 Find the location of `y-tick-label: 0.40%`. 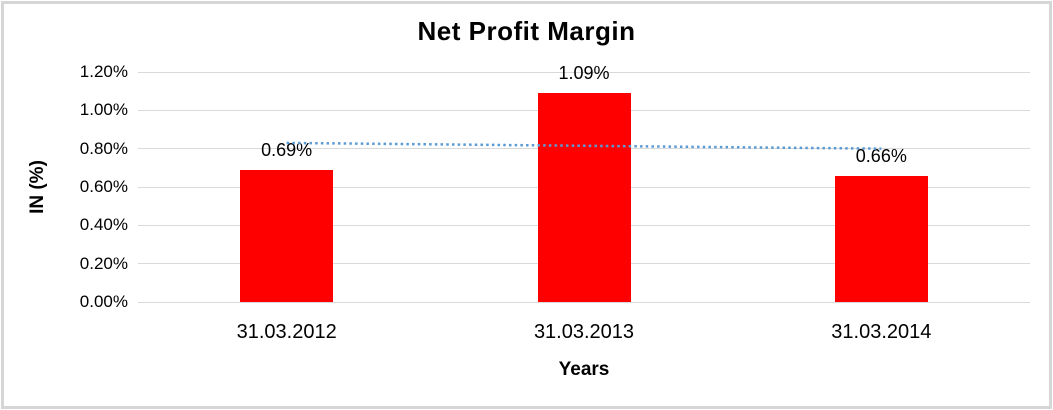

y-tick-label: 0.40% is located at coordinates (103, 225).